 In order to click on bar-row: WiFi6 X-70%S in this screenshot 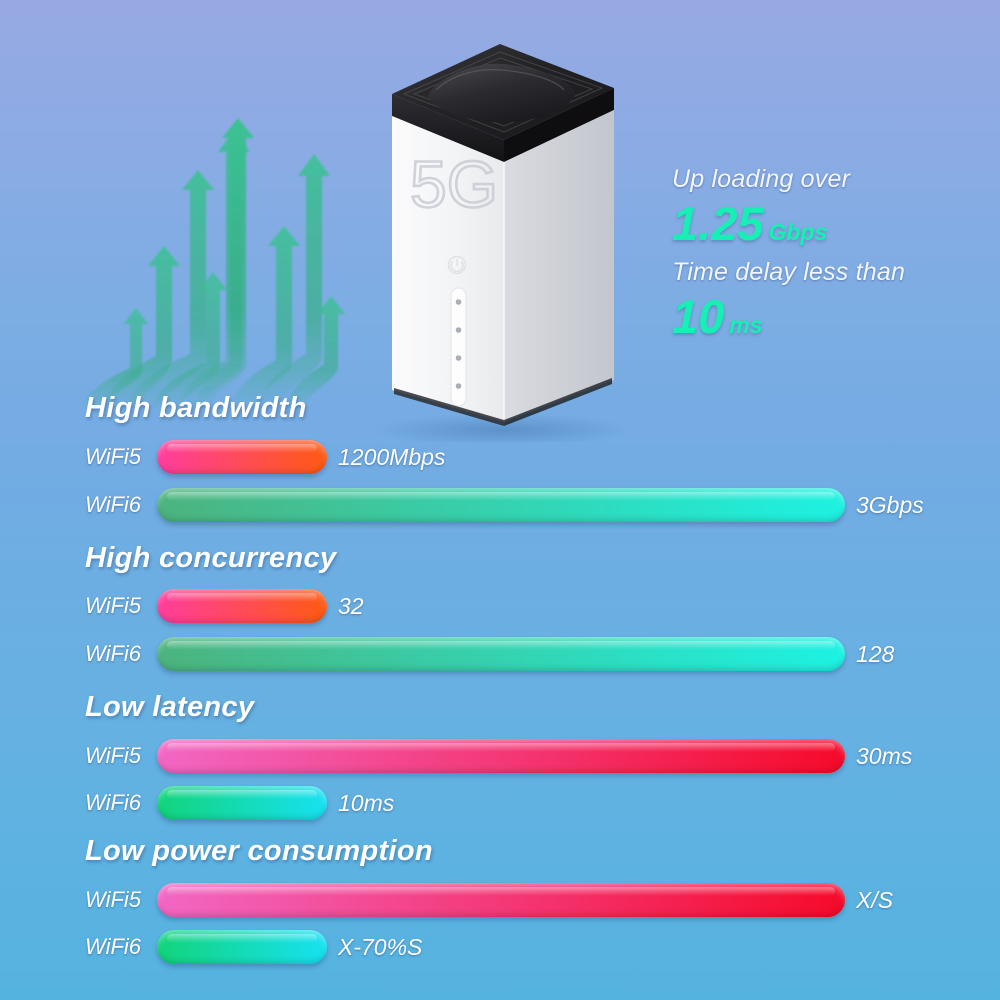, I will do `click(211, 947)`.